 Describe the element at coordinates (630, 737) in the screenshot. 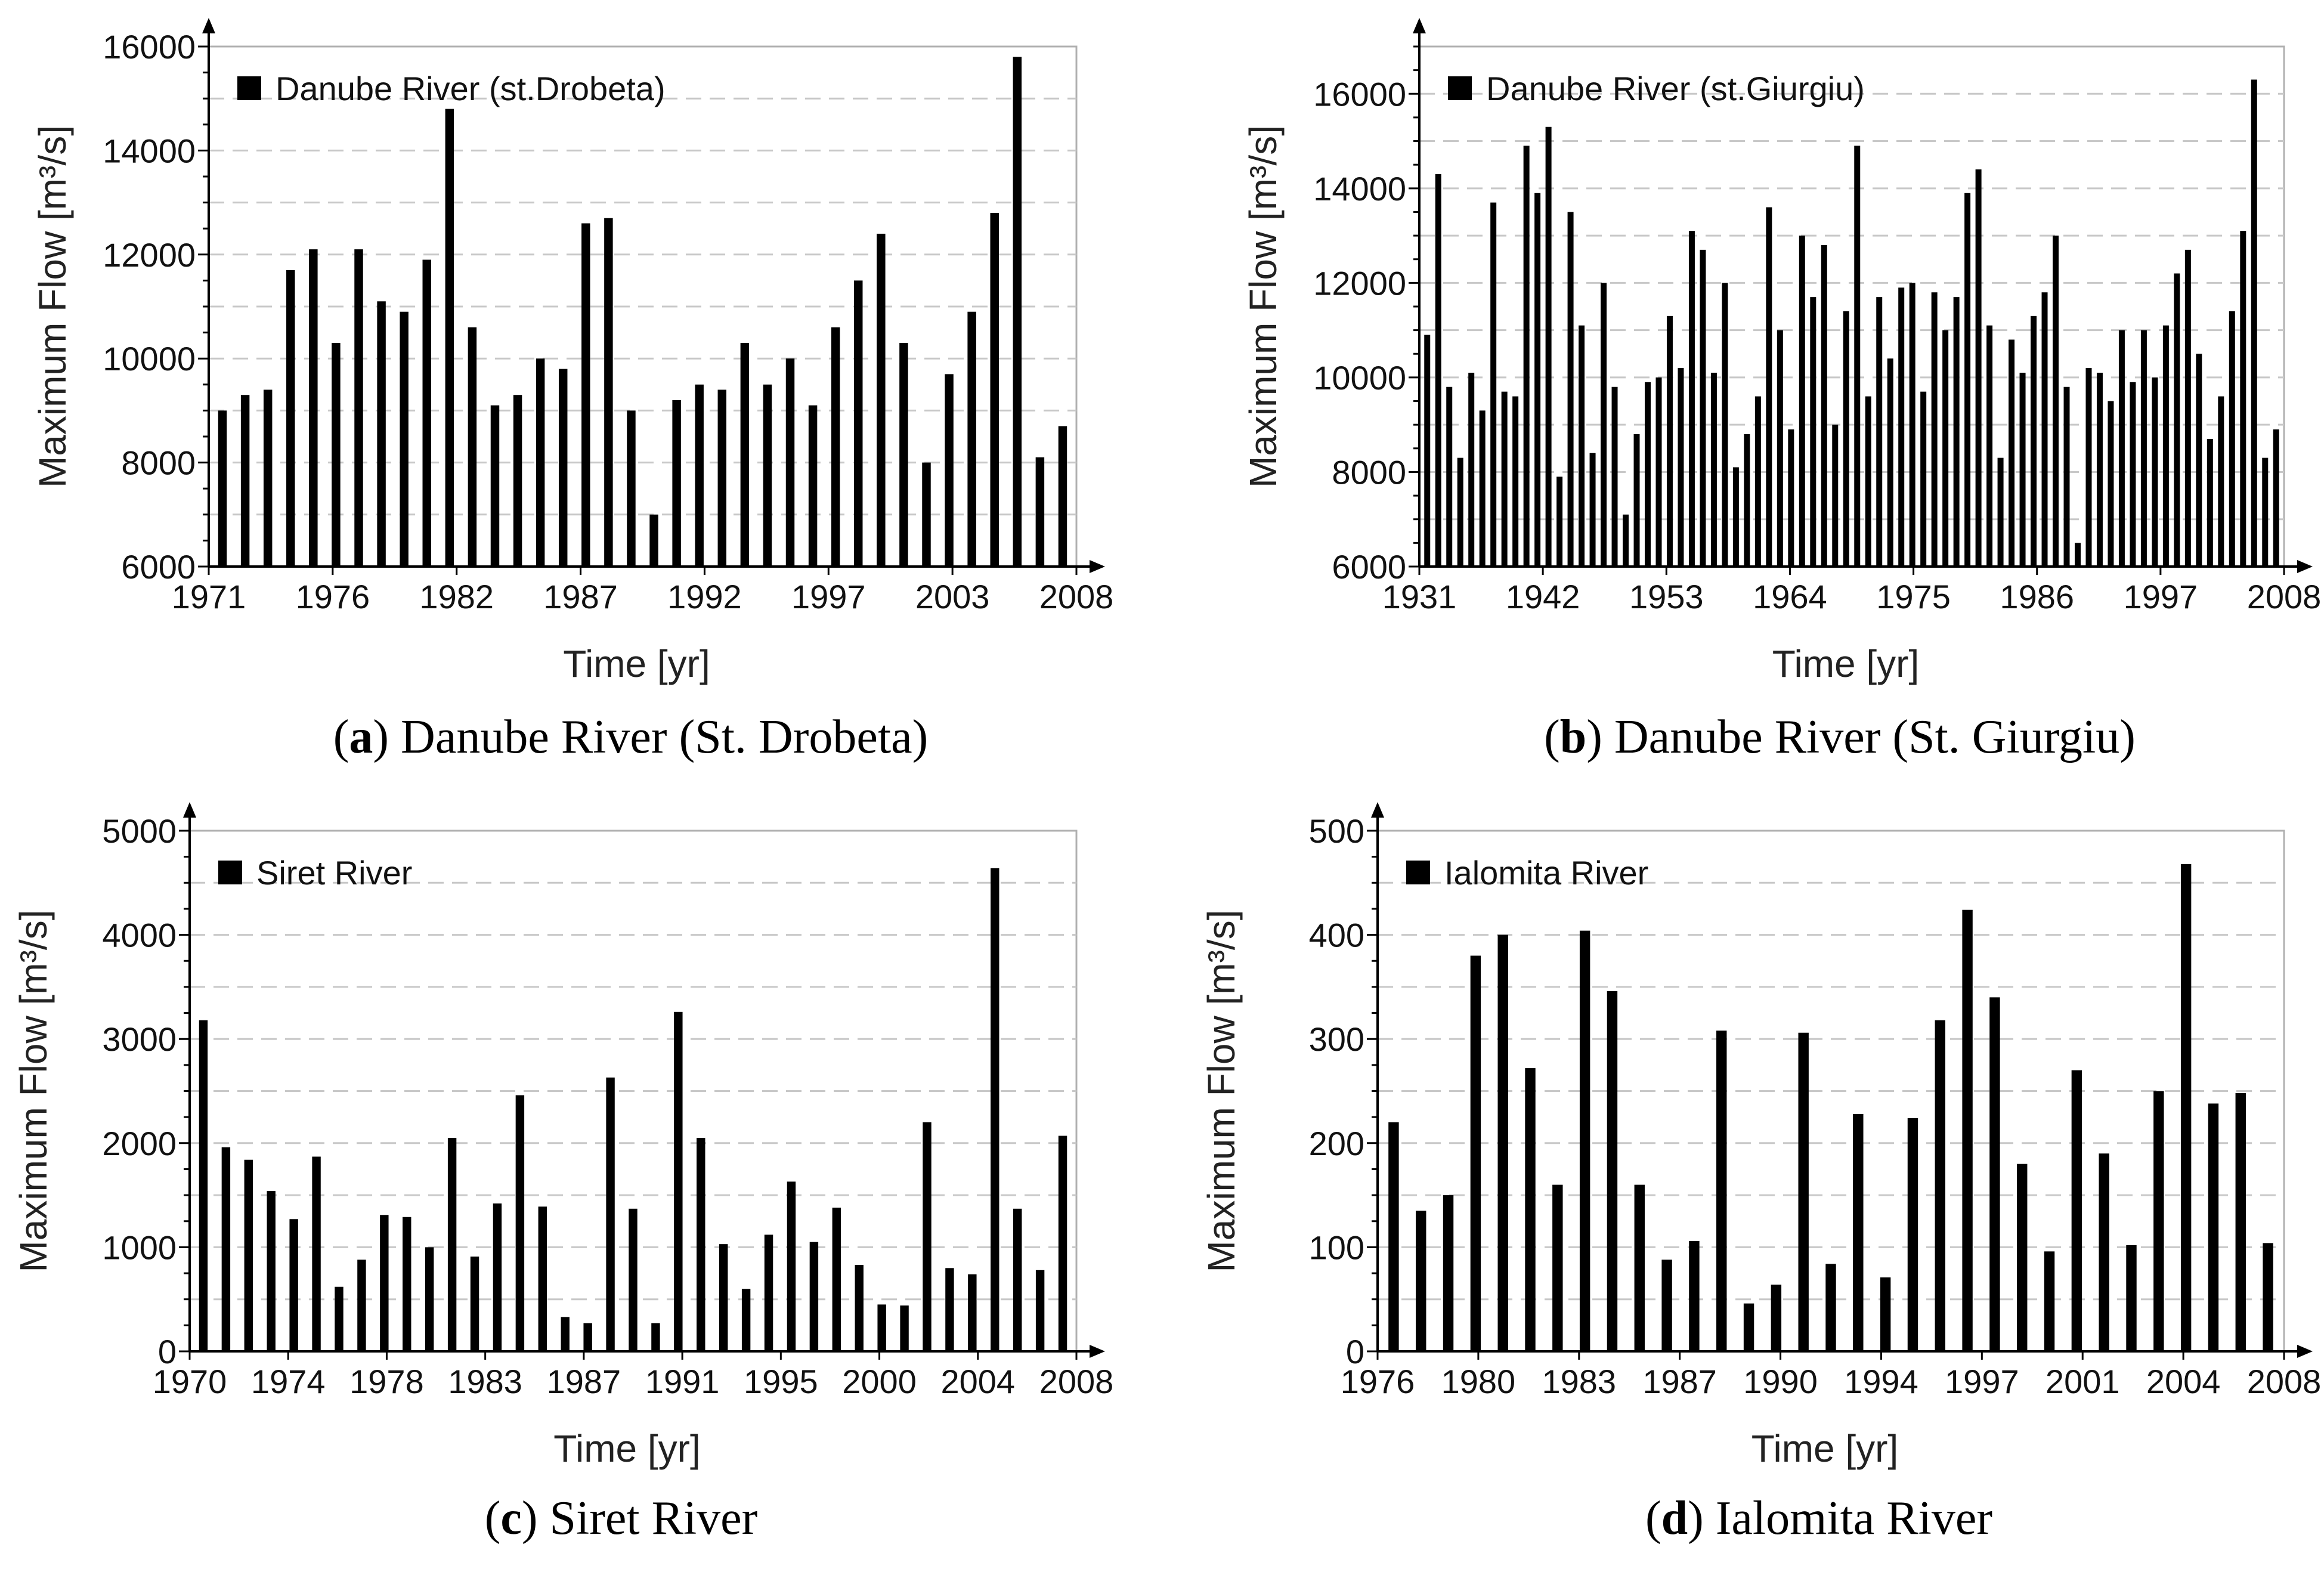

I see `panel-caption: (a) Danube River (St. Drobeta)` at that location.